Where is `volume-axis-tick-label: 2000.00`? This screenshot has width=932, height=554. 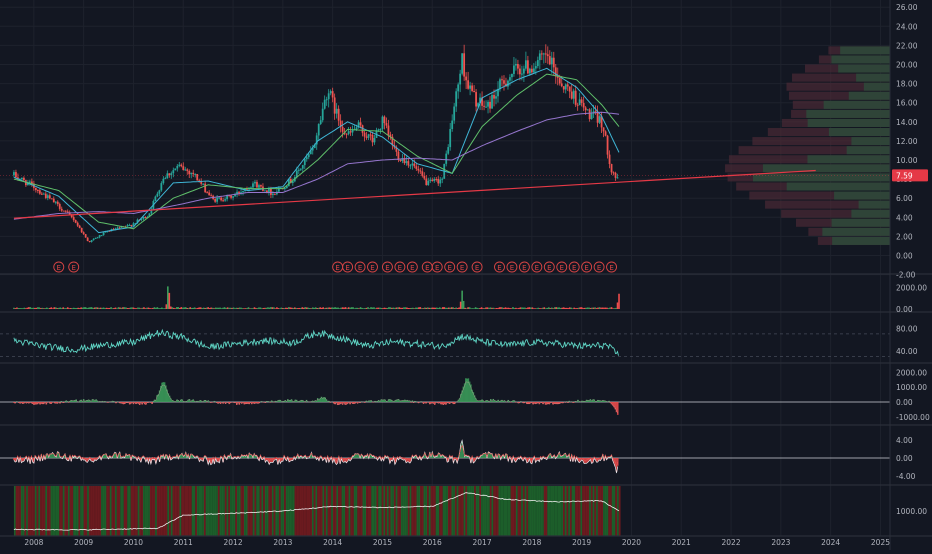 volume-axis-tick-label: 2000.00 is located at coordinates (911, 288).